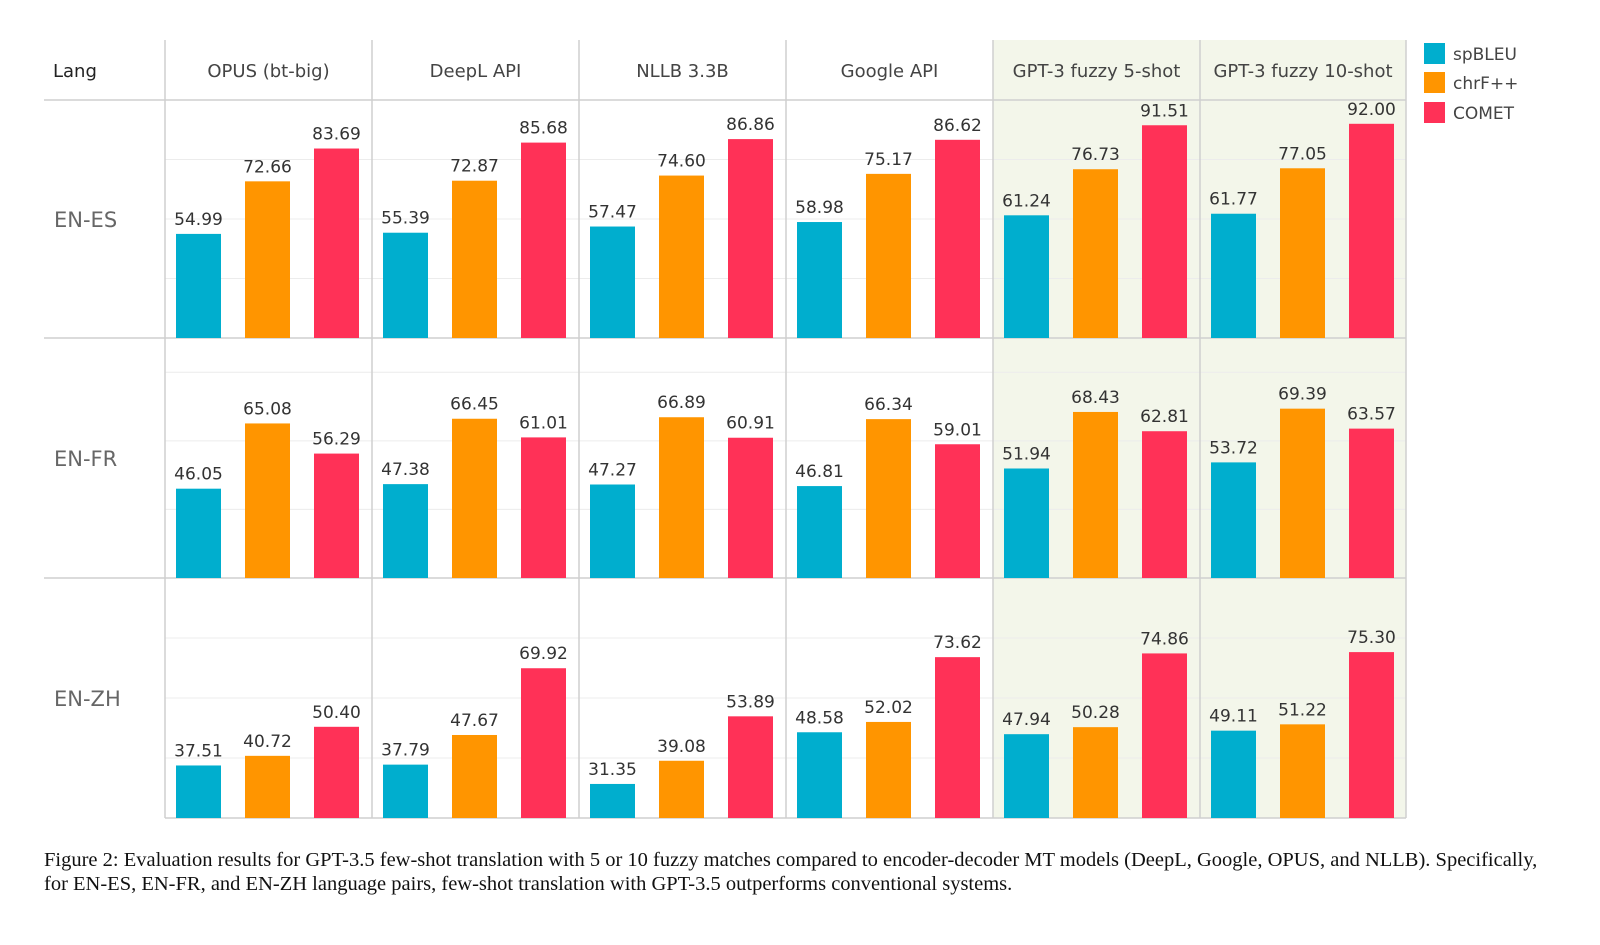 The width and height of the screenshot is (1600, 945). I want to click on data-label: 77.05, so click(1302, 154).